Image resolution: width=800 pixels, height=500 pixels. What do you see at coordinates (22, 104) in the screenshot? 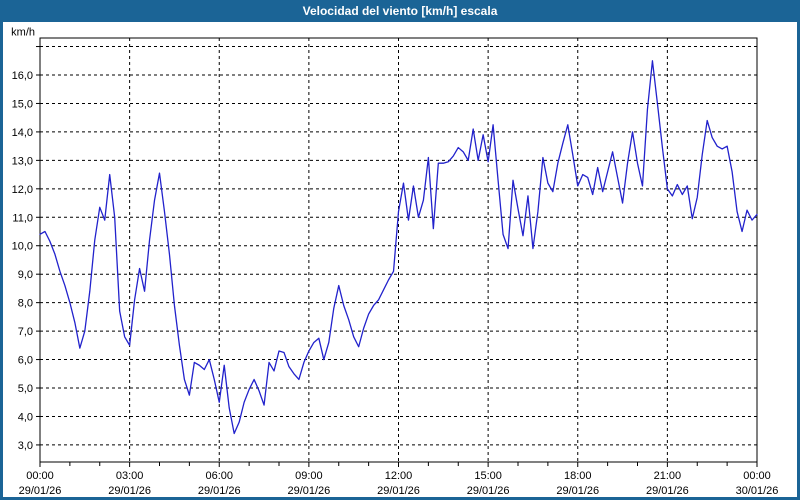
I see `y-tick-label: 15,0` at bounding box center [22, 104].